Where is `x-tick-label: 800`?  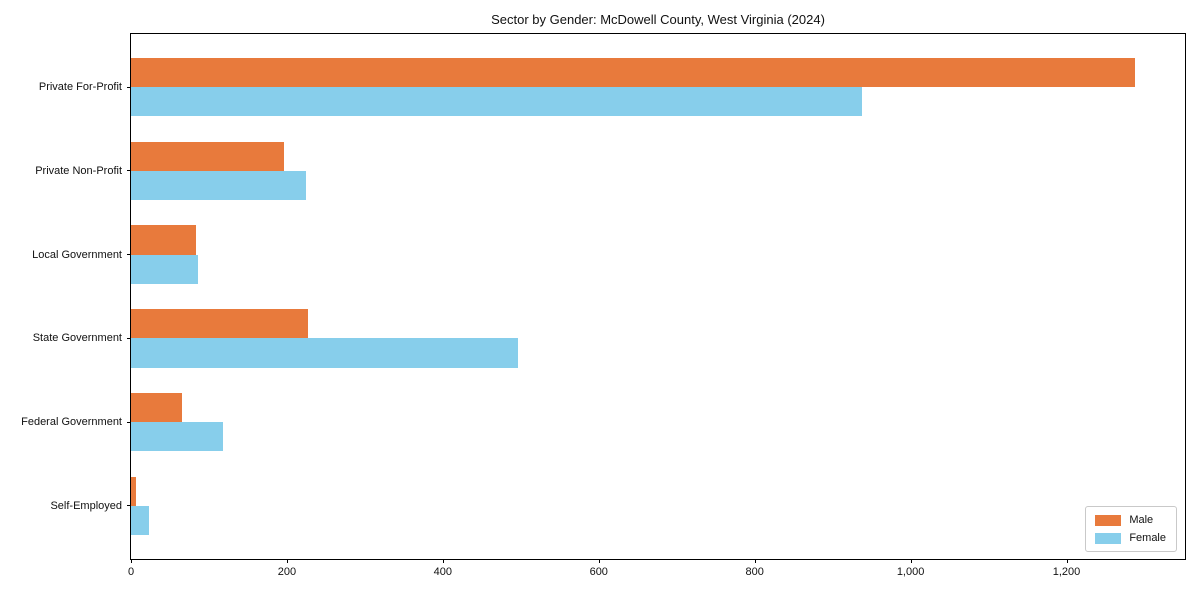 x-tick-label: 800 is located at coordinates (754, 572).